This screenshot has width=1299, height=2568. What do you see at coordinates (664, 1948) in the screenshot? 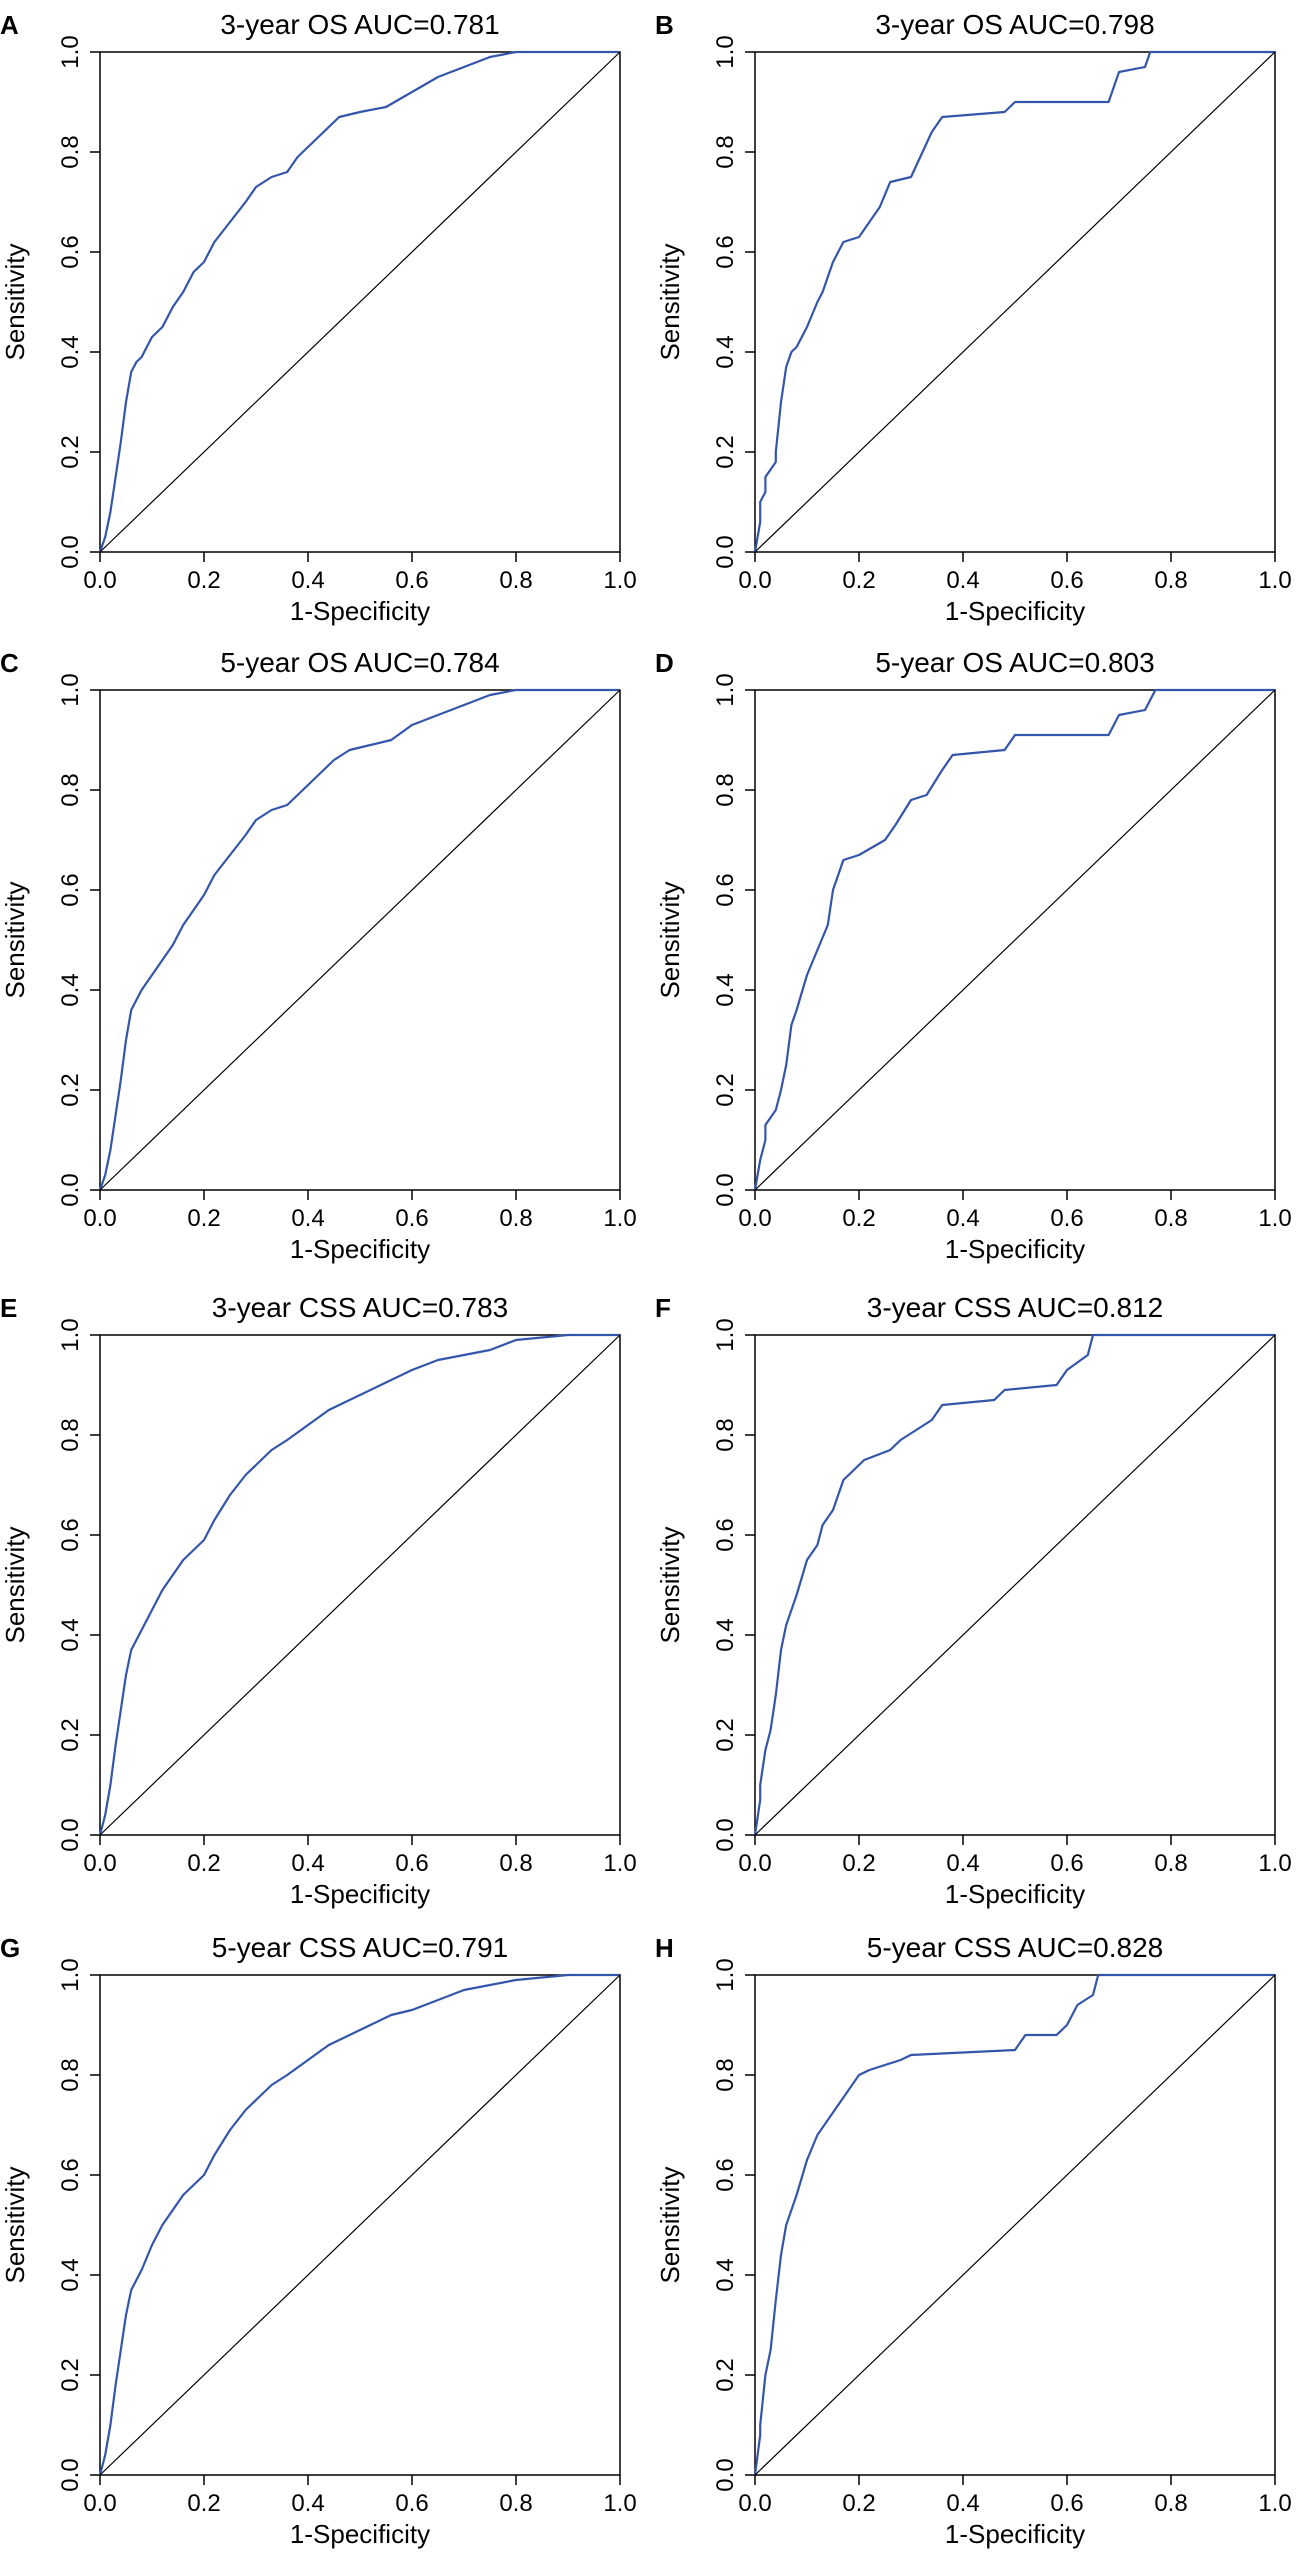
I see `panel-label: H` at bounding box center [664, 1948].